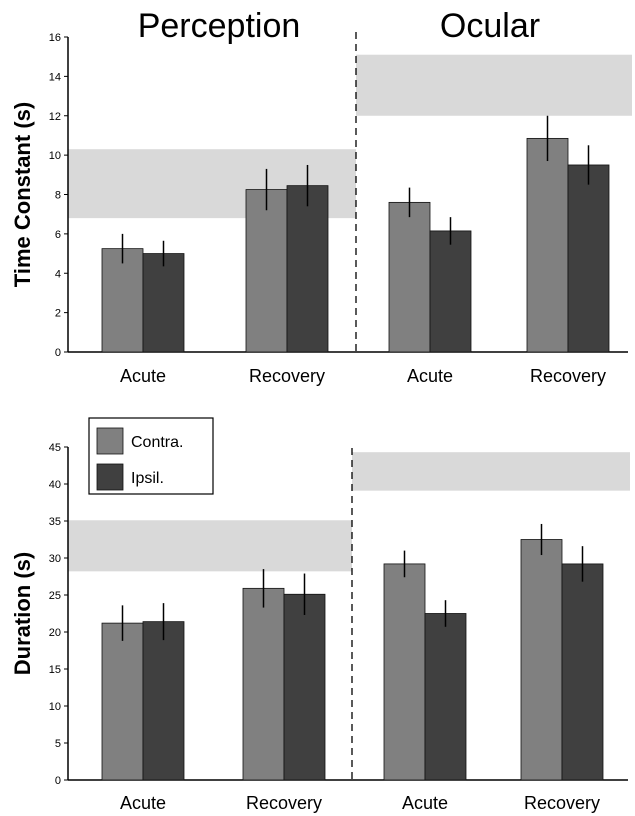  What do you see at coordinates (210, 546) in the screenshot?
I see `shaded-band-perception` at bounding box center [210, 546].